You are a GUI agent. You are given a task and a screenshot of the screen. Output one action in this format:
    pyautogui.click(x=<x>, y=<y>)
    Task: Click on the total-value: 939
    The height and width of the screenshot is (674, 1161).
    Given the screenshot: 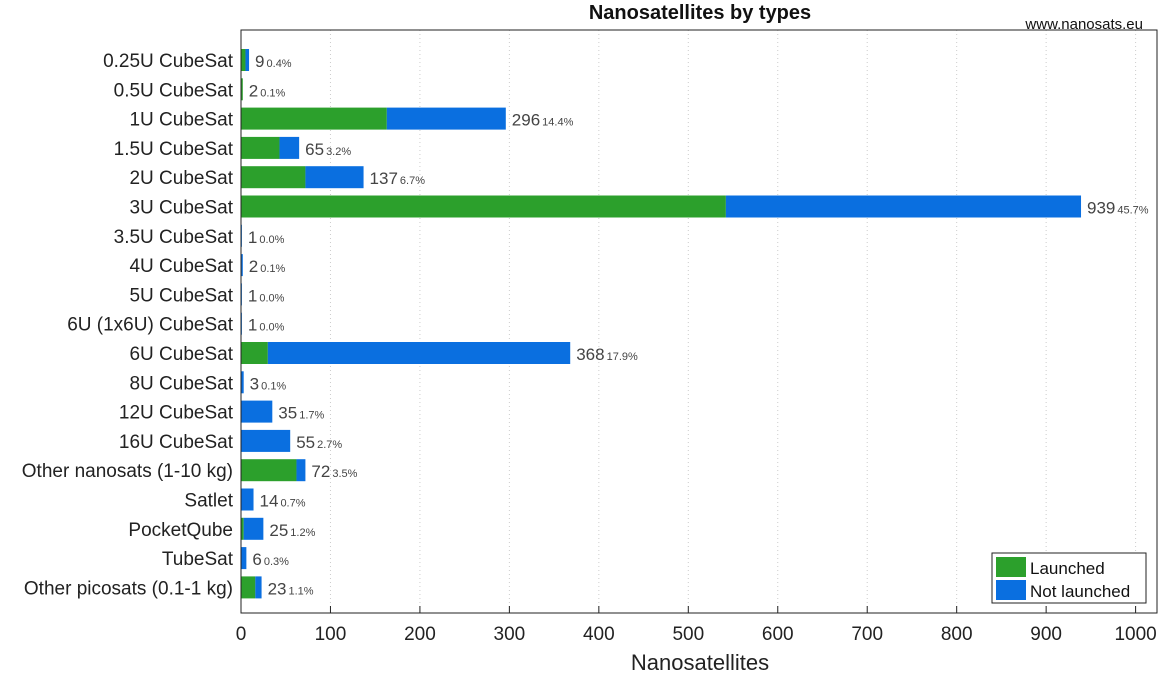 What is the action you would take?
    pyautogui.click(x=1101, y=208)
    